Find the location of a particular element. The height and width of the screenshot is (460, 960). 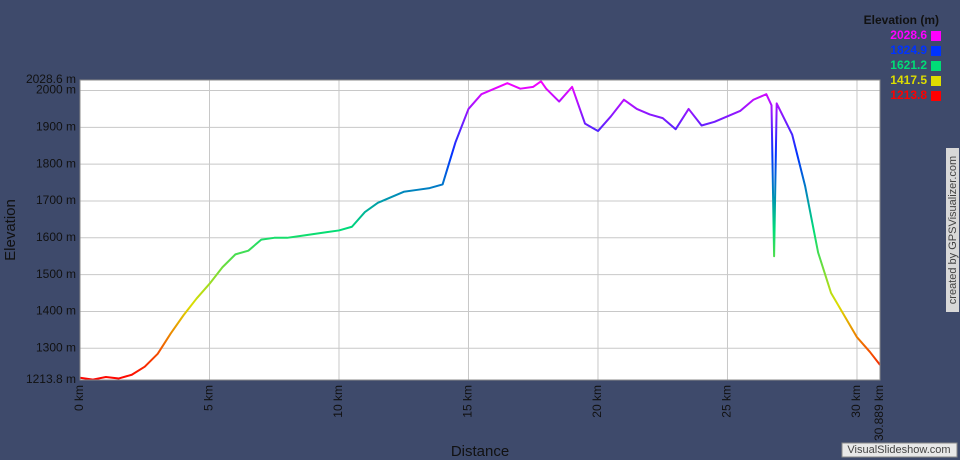

y-tick-label: 1900 m is located at coordinates (56, 127).